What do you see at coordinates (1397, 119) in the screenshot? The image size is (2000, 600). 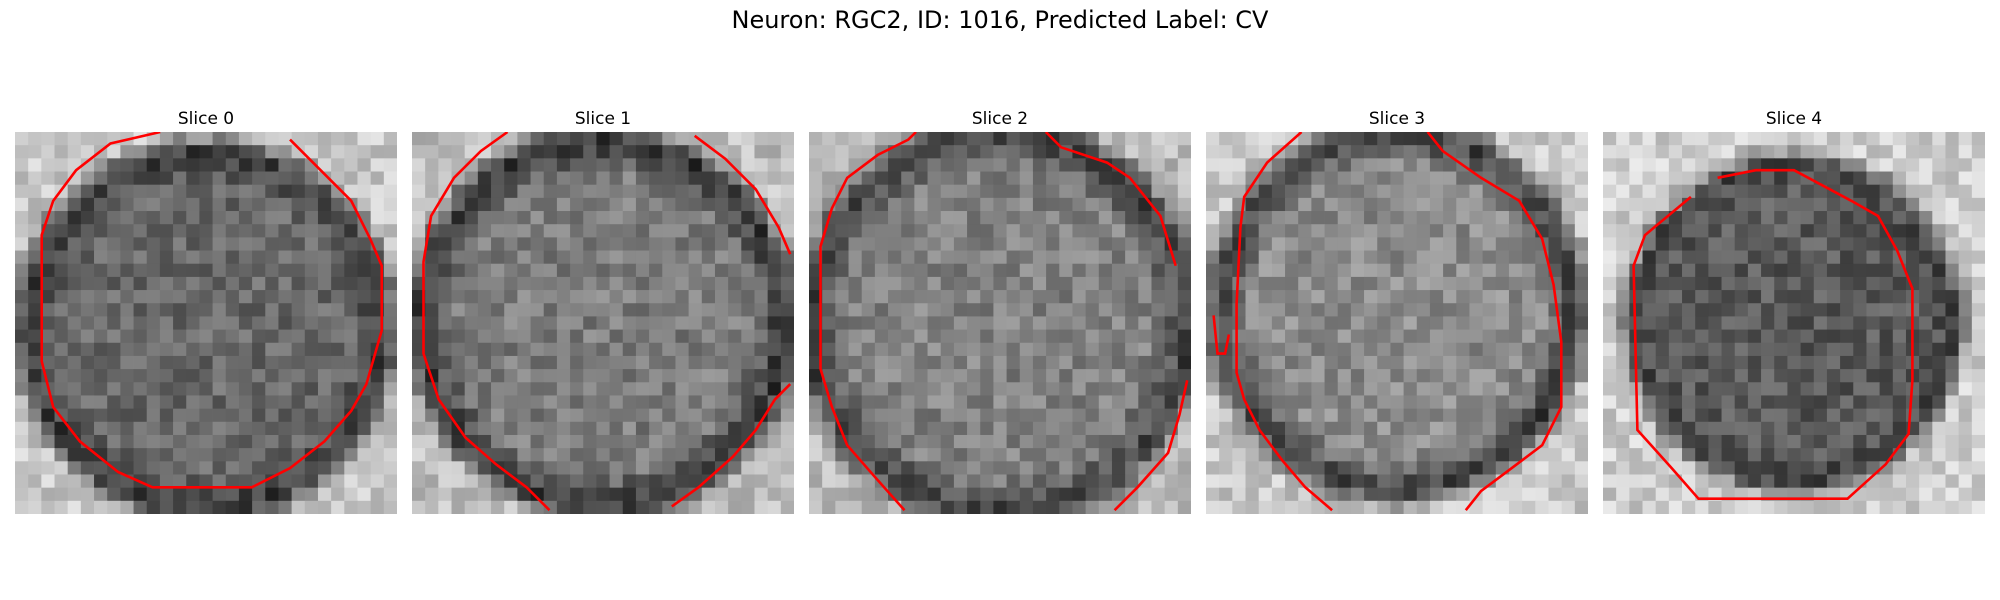 I see `slice-title-3: Slice 3` at bounding box center [1397, 119].